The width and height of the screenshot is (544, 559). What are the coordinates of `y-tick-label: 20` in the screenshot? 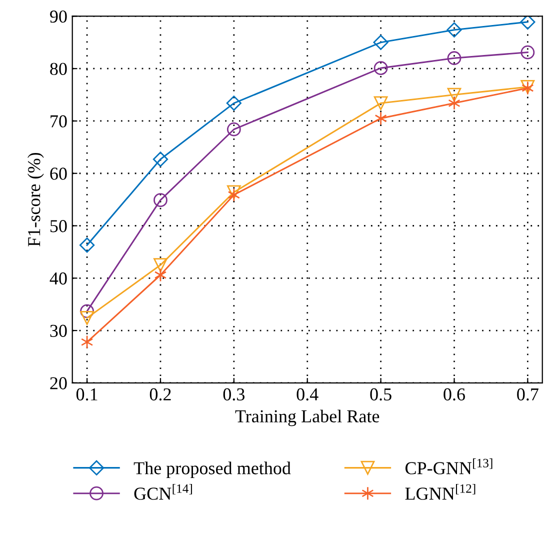 It's located at (58, 383).